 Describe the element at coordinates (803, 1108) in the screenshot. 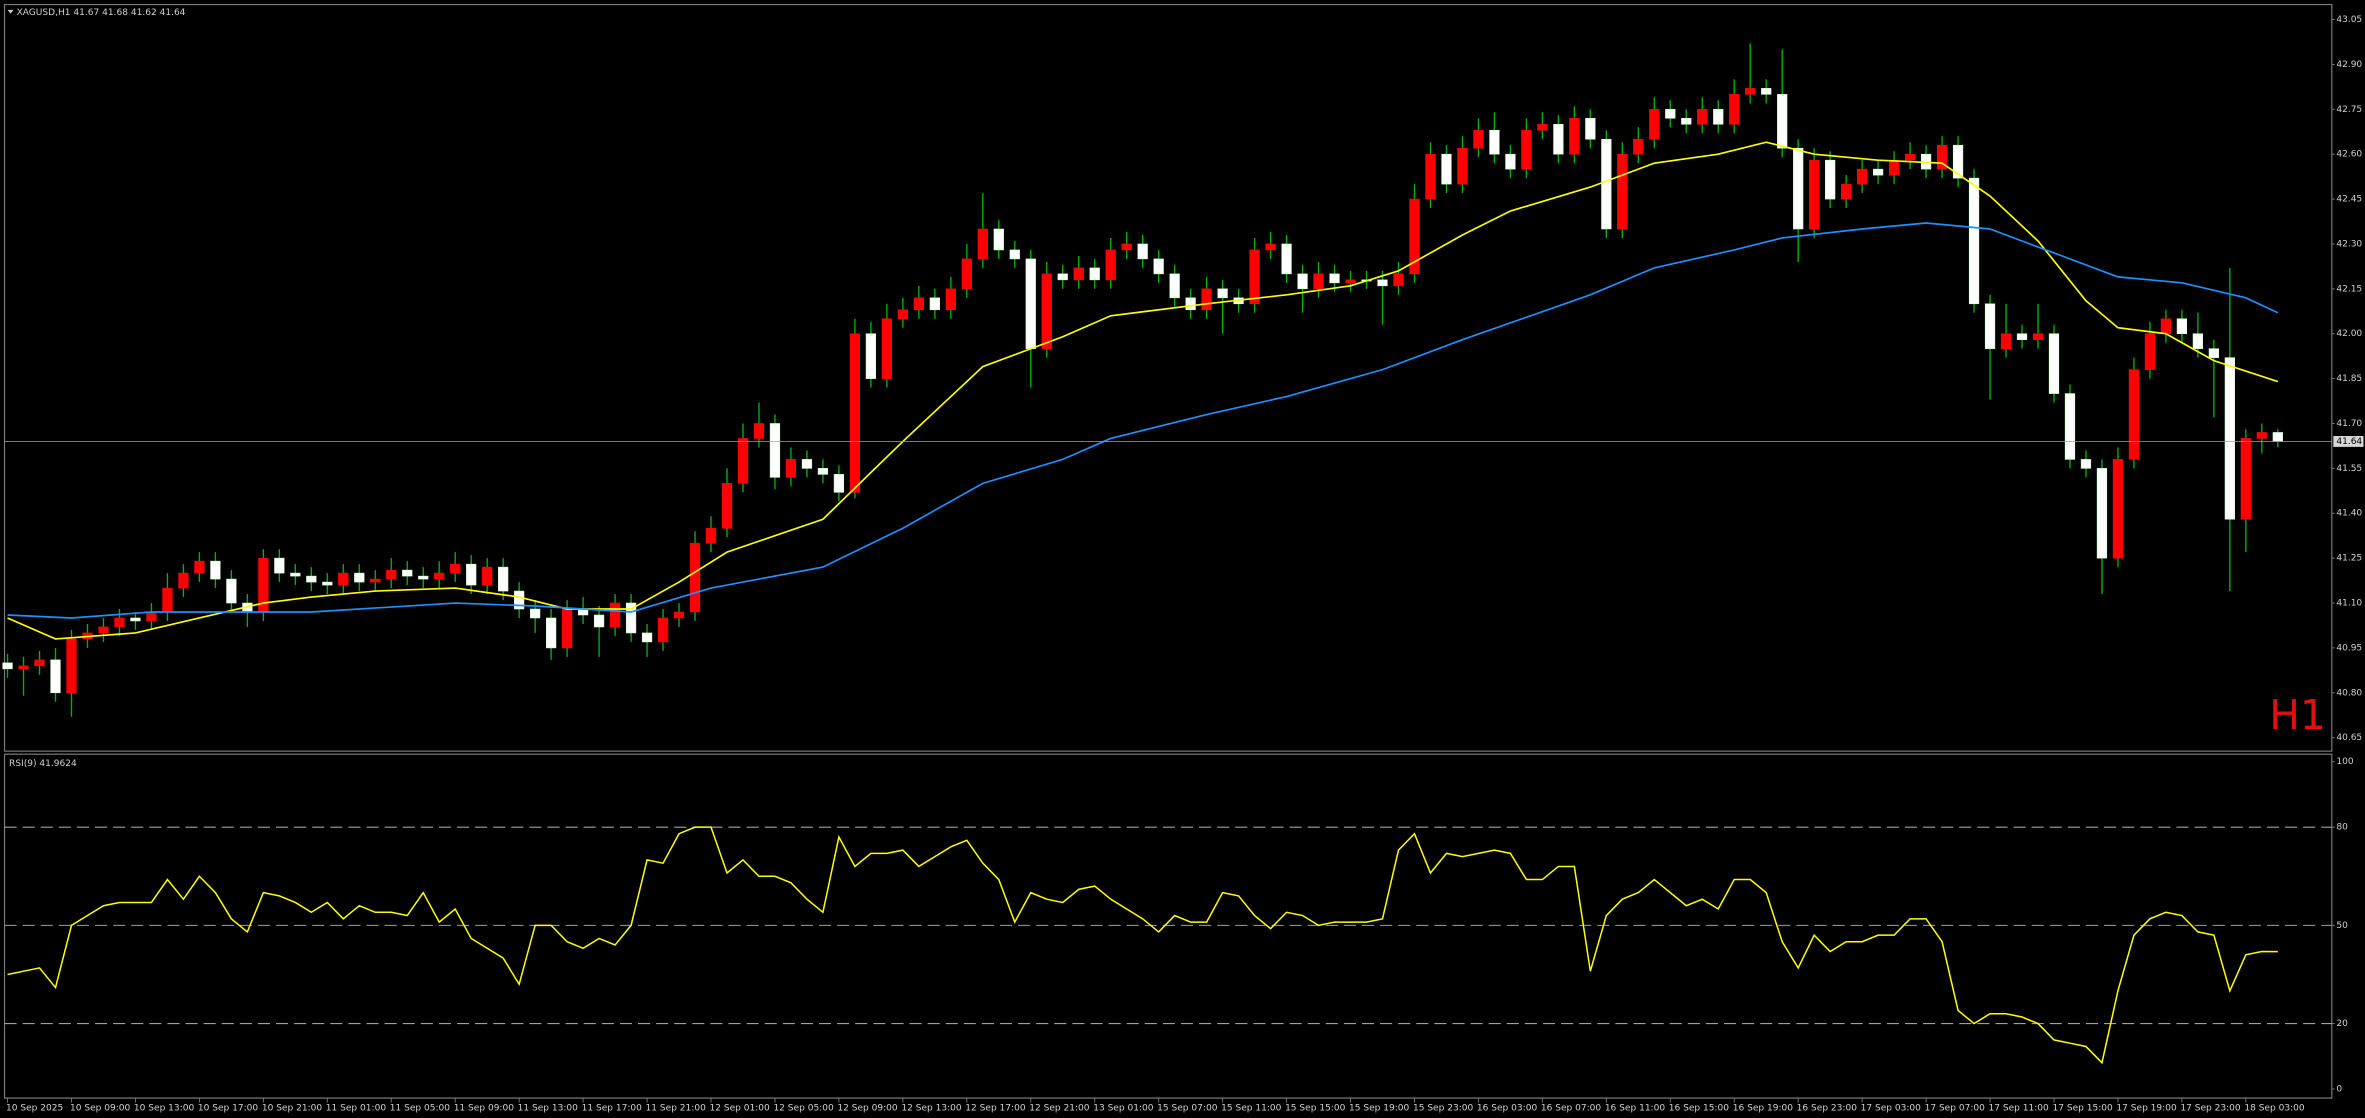

I see `x-tick-label: 12 Sep 05:00` at that location.